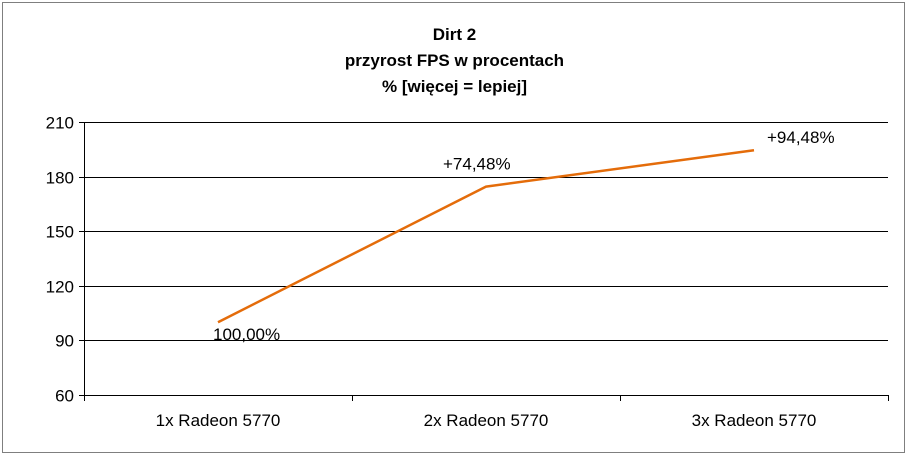 The image size is (909, 457). I want to click on y-tick-label: 150, so click(60, 232).